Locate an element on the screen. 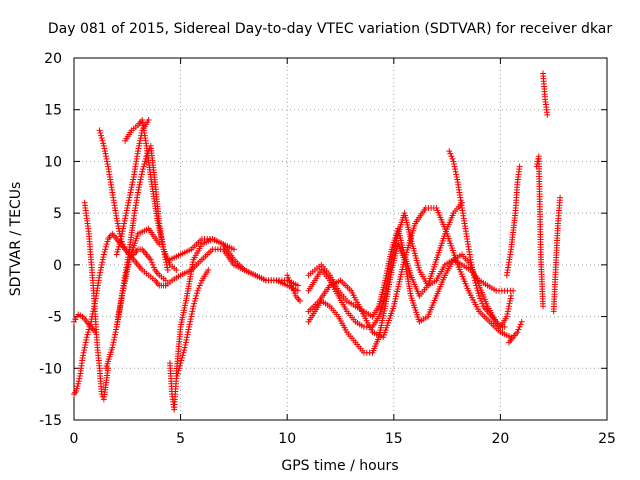  series-g is located at coordinates (151, 195).